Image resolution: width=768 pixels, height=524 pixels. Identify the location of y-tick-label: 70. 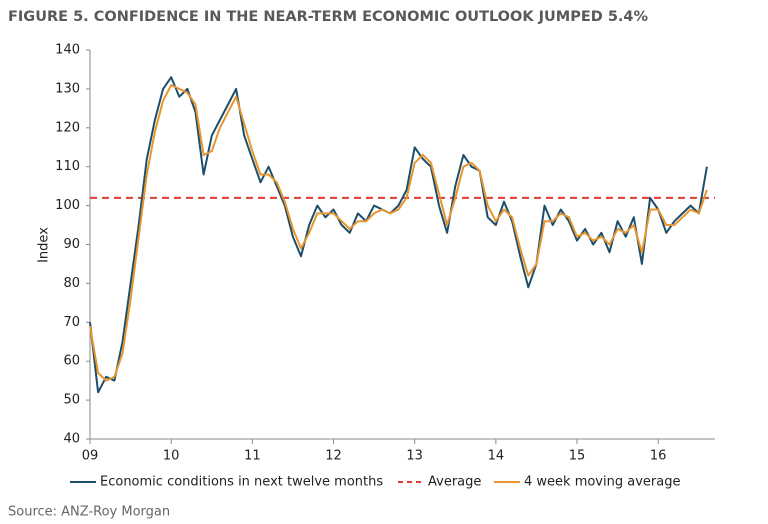
(71, 322).